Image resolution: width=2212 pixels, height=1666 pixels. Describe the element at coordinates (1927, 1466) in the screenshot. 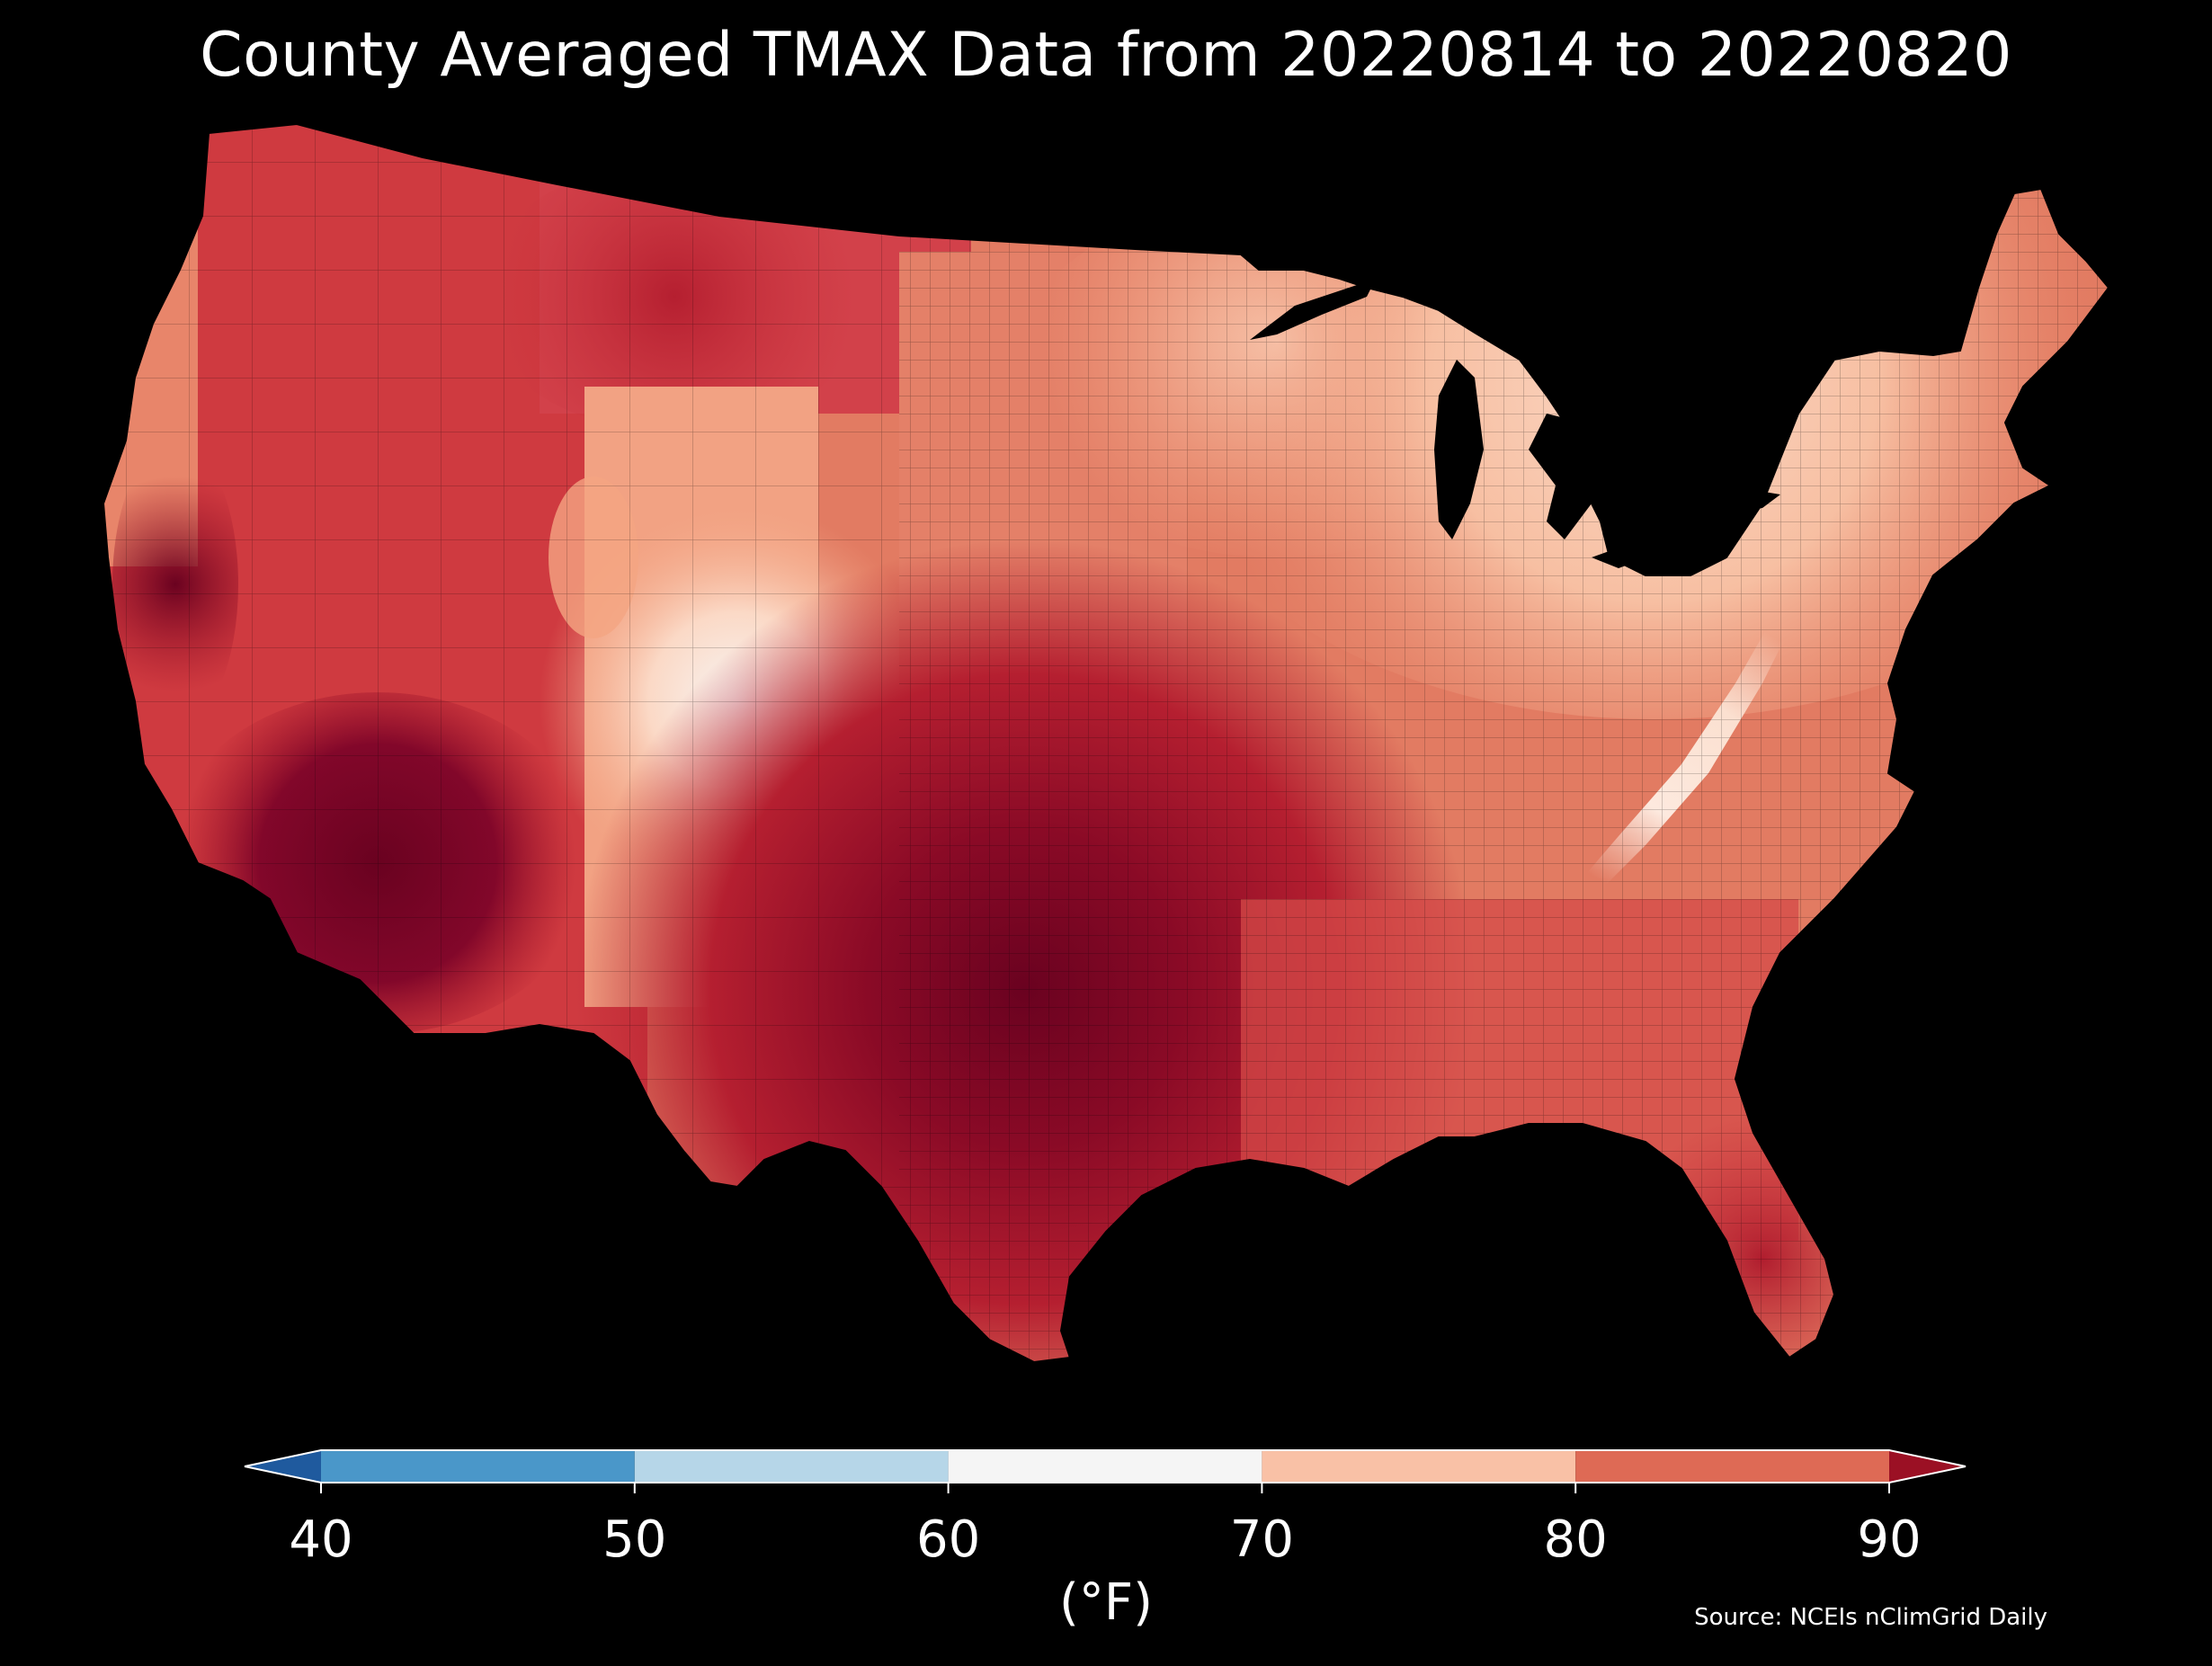

I see `colorbar-extend-high` at that location.